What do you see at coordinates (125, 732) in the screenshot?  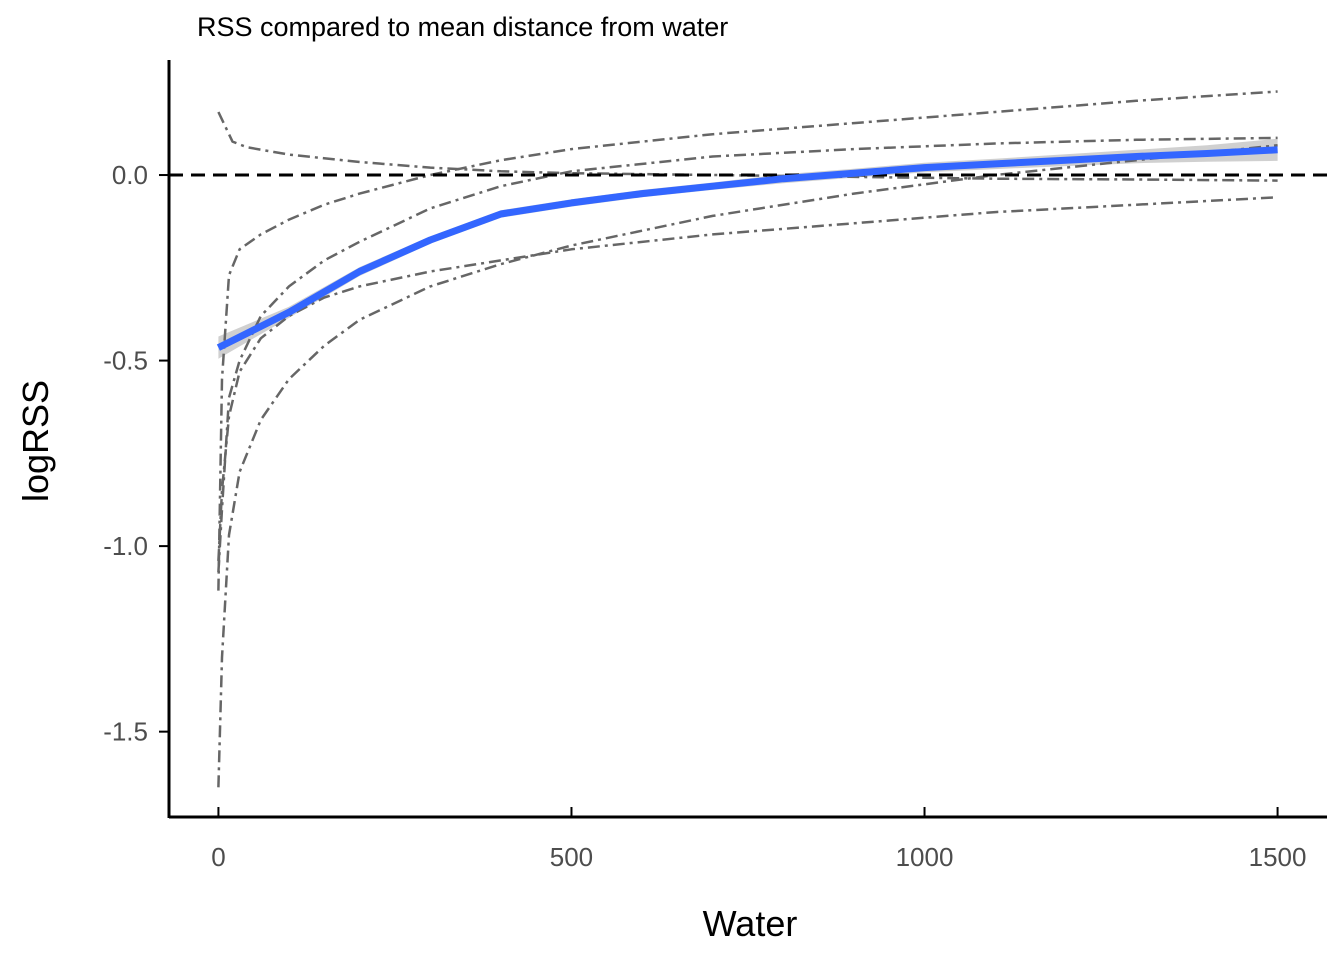 I see `y-tick-label: -1.5` at bounding box center [125, 732].